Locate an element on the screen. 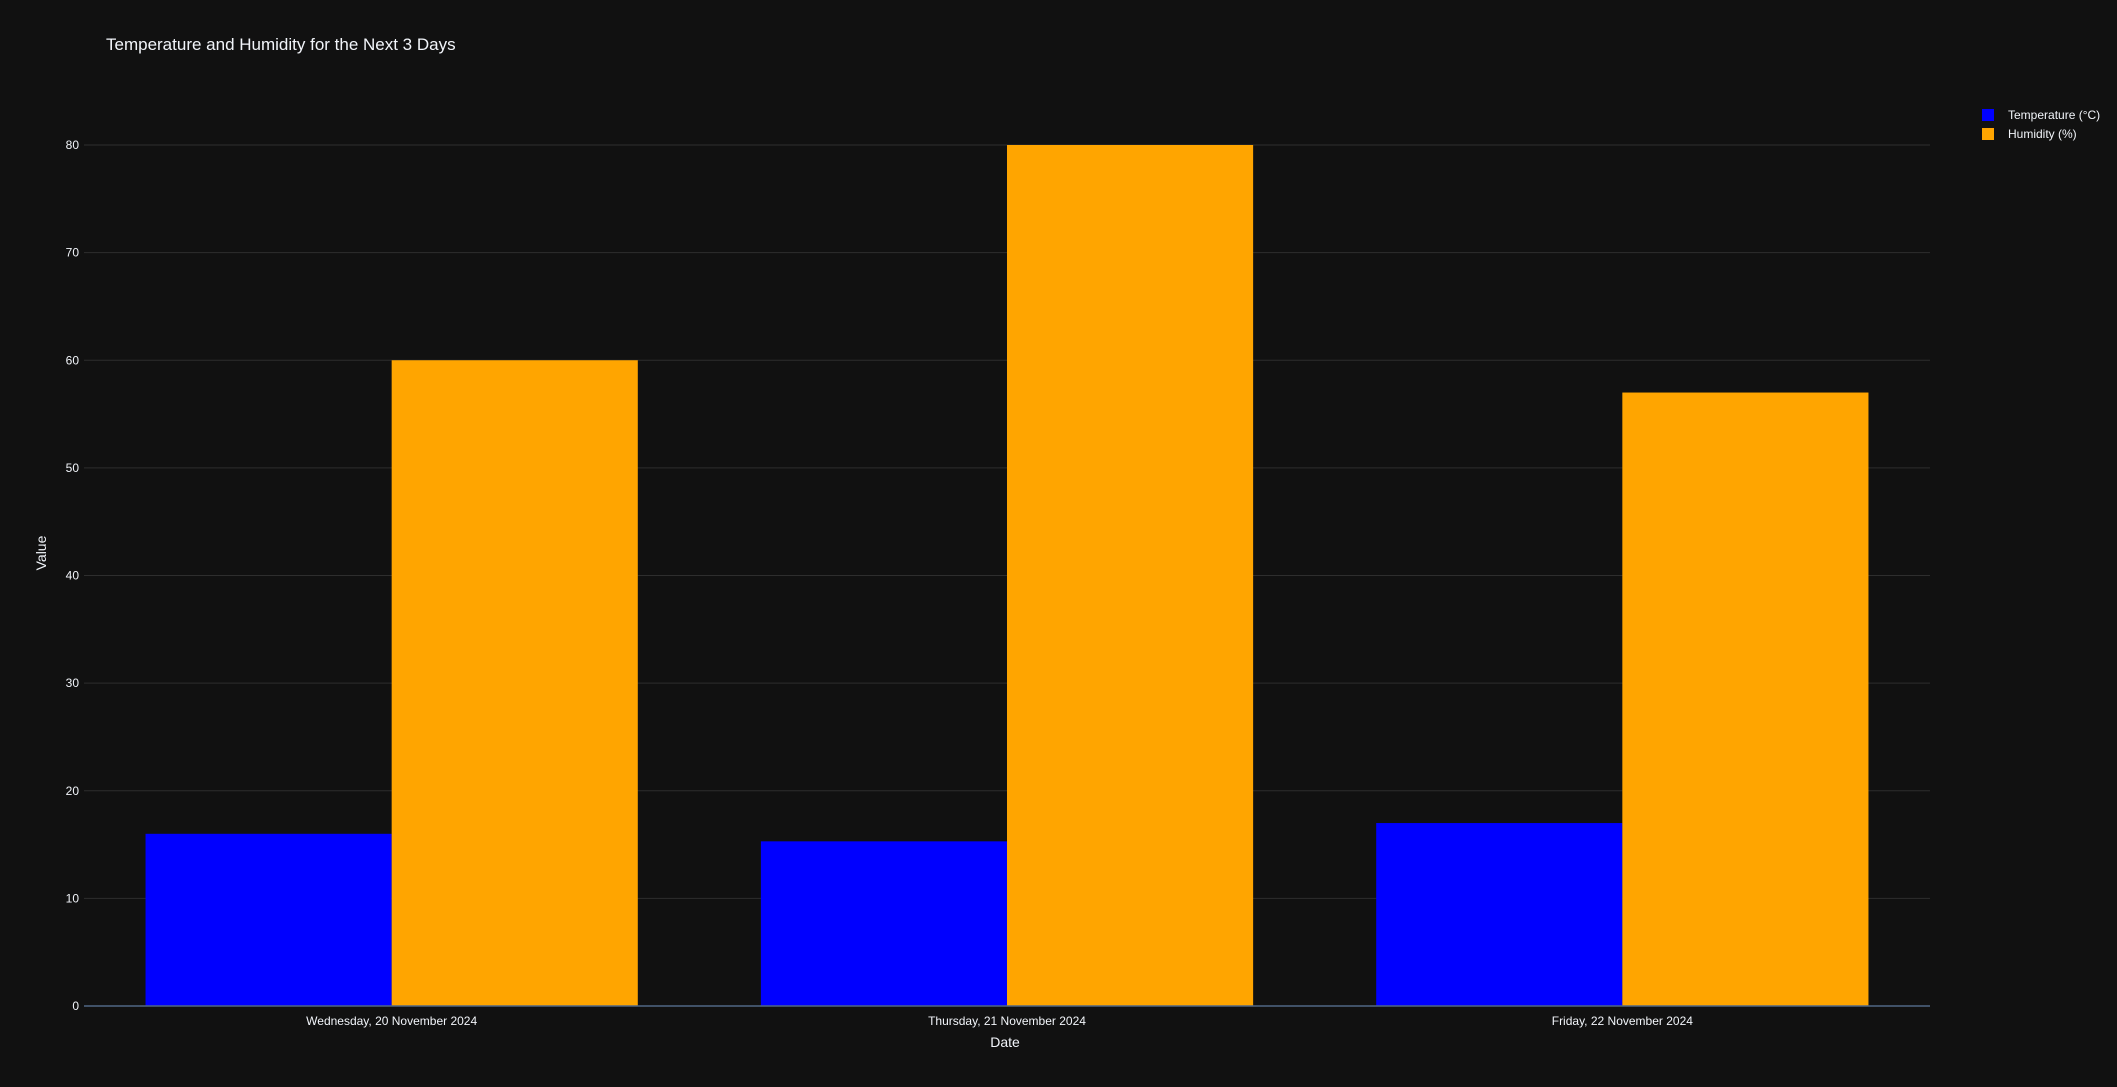  y-tick-label: 70 is located at coordinates (73, 253).